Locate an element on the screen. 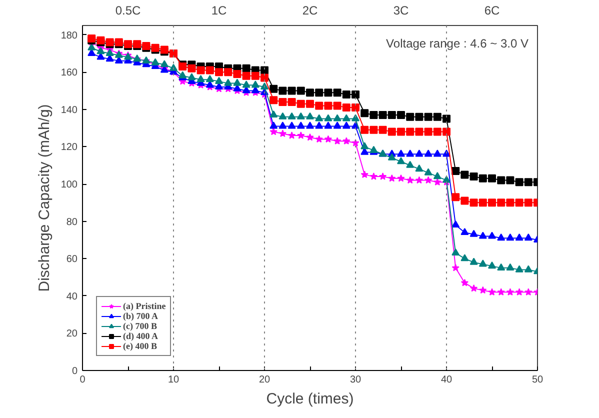  x-tick-label: 10 is located at coordinates (174, 380).